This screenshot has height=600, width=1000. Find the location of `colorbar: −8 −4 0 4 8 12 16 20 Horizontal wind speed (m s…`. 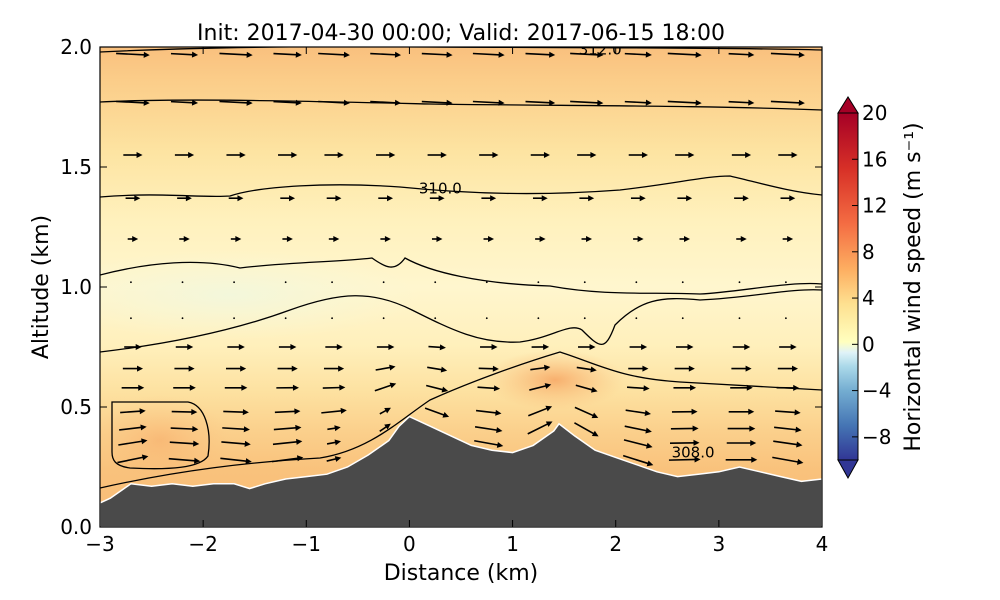

colorbar: −8 −4 0 4 8 12 16 20 Horizontal wind speed (m s… is located at coordinates (881, 288).